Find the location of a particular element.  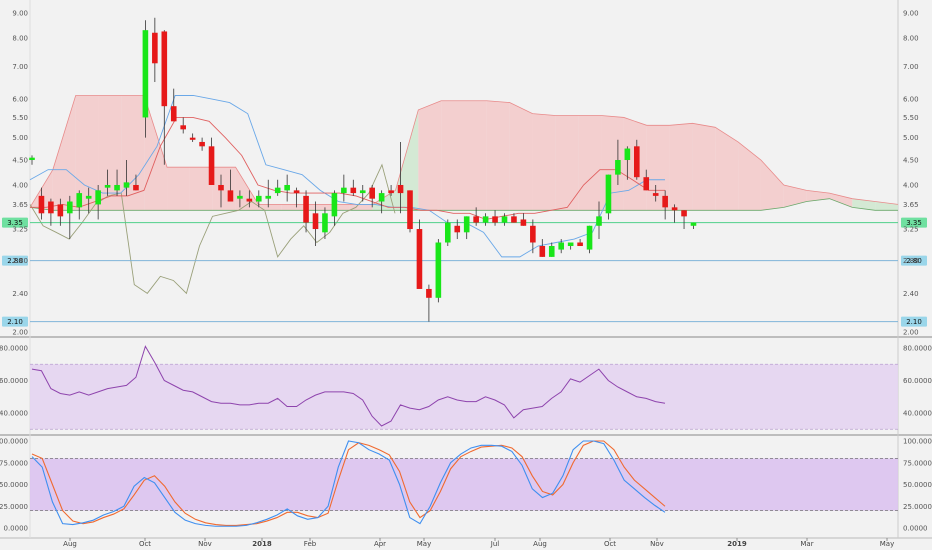

price-badge-label-right: 2.80 is located at coordinates (914, 261).